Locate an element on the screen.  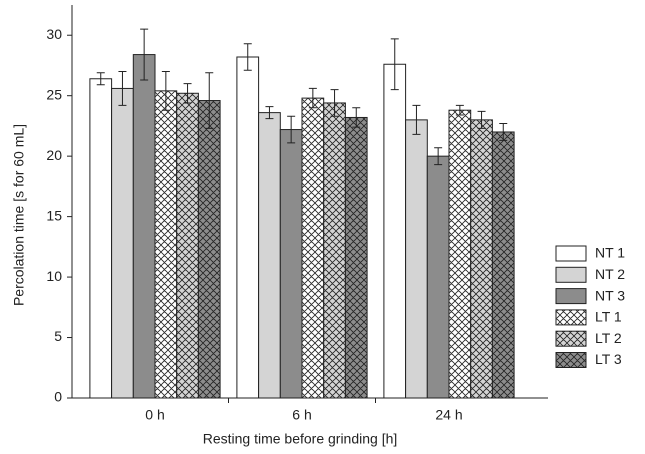
legend-label: LT 1 is located at coordinates (608, 317).